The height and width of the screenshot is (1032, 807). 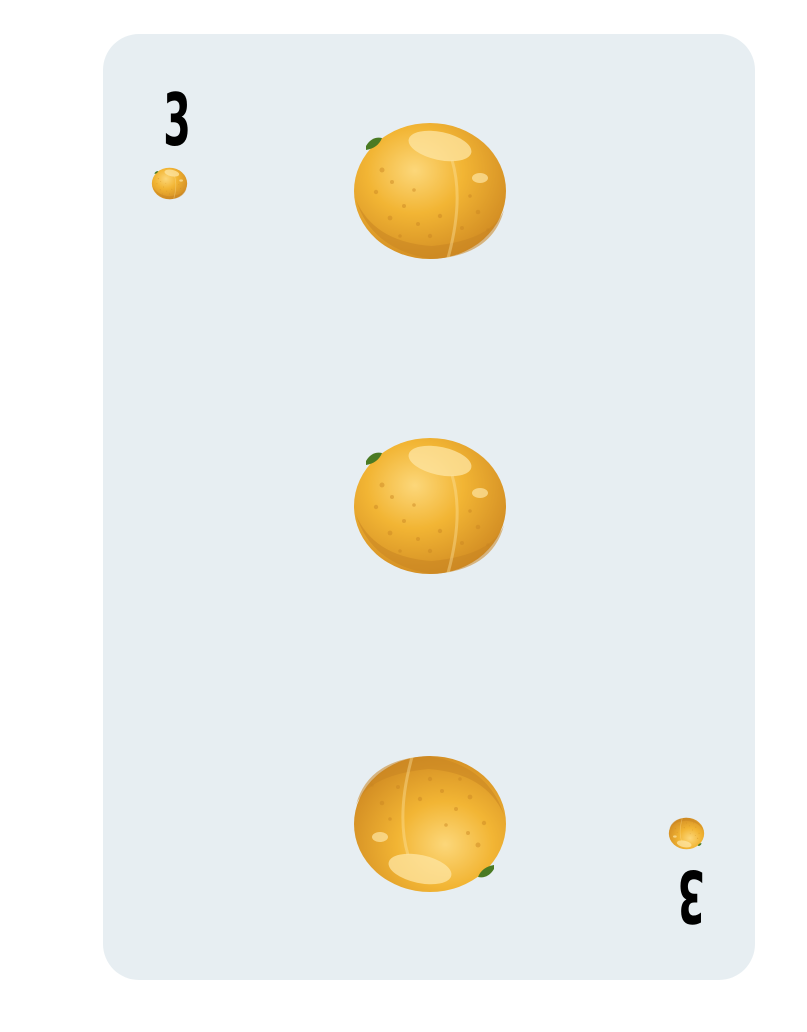 What do you see at coordinates (691, 896) in the screenshot?
I see `rank-label-bottom: 3` at bounding box center [691, 896].